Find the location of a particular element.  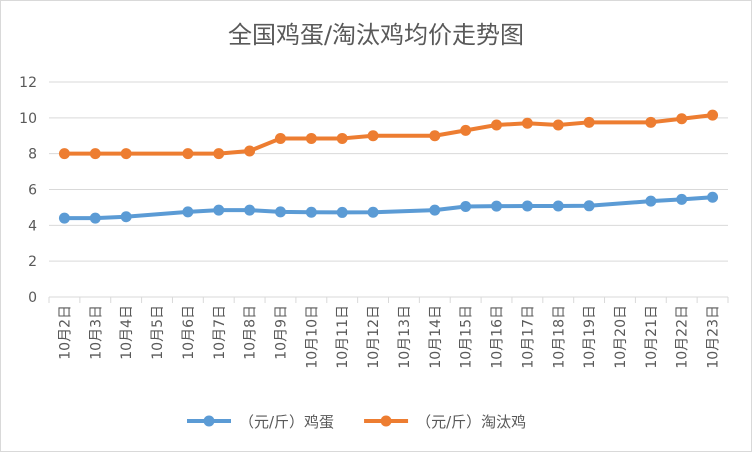

y-tick-label: 6 is located at coordinates (32, 191).